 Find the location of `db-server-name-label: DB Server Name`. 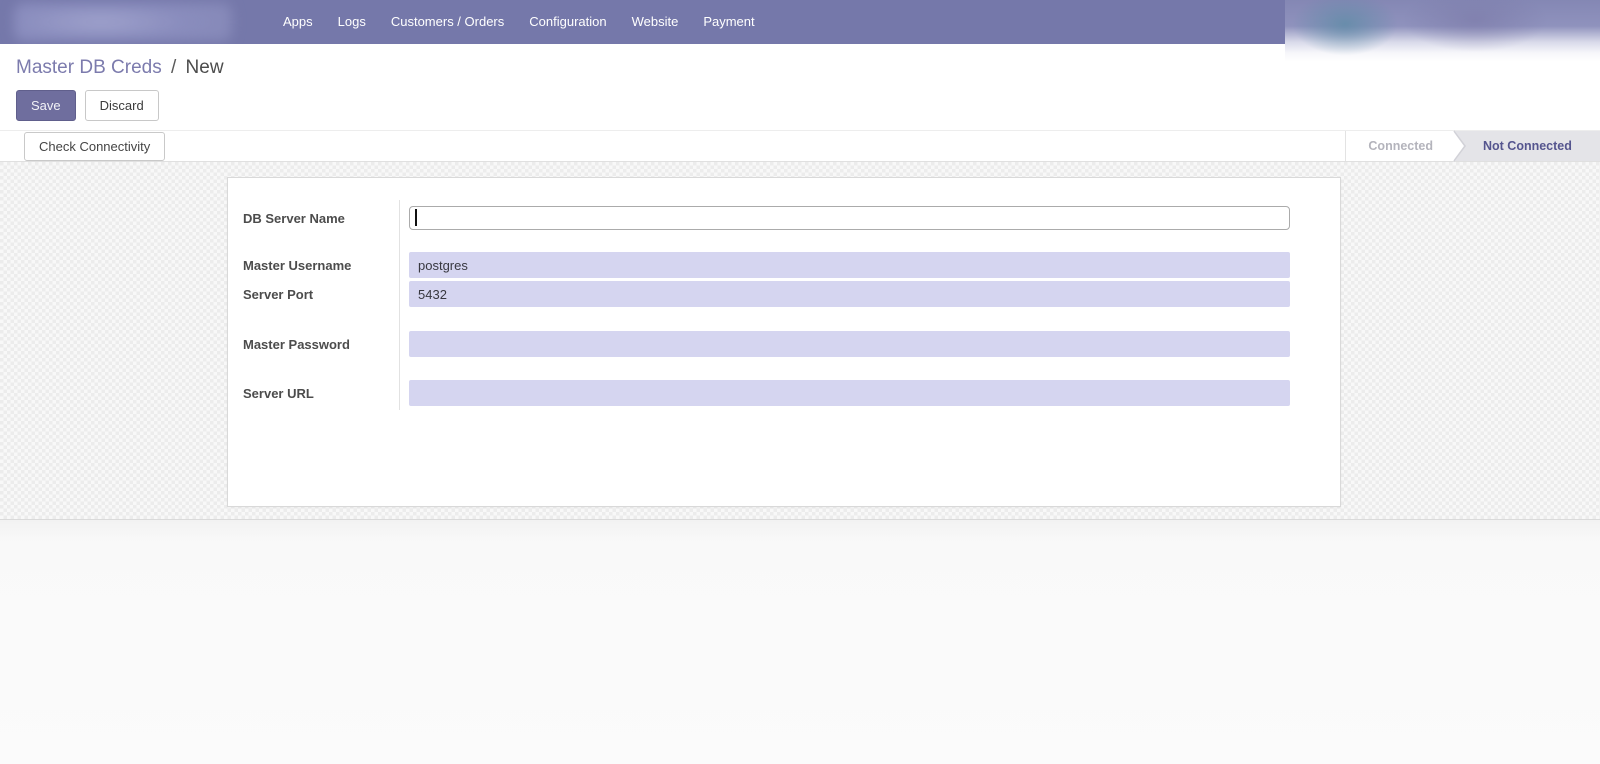

db-server-name-label: DB Server Name is located at coordinates (294, 218).